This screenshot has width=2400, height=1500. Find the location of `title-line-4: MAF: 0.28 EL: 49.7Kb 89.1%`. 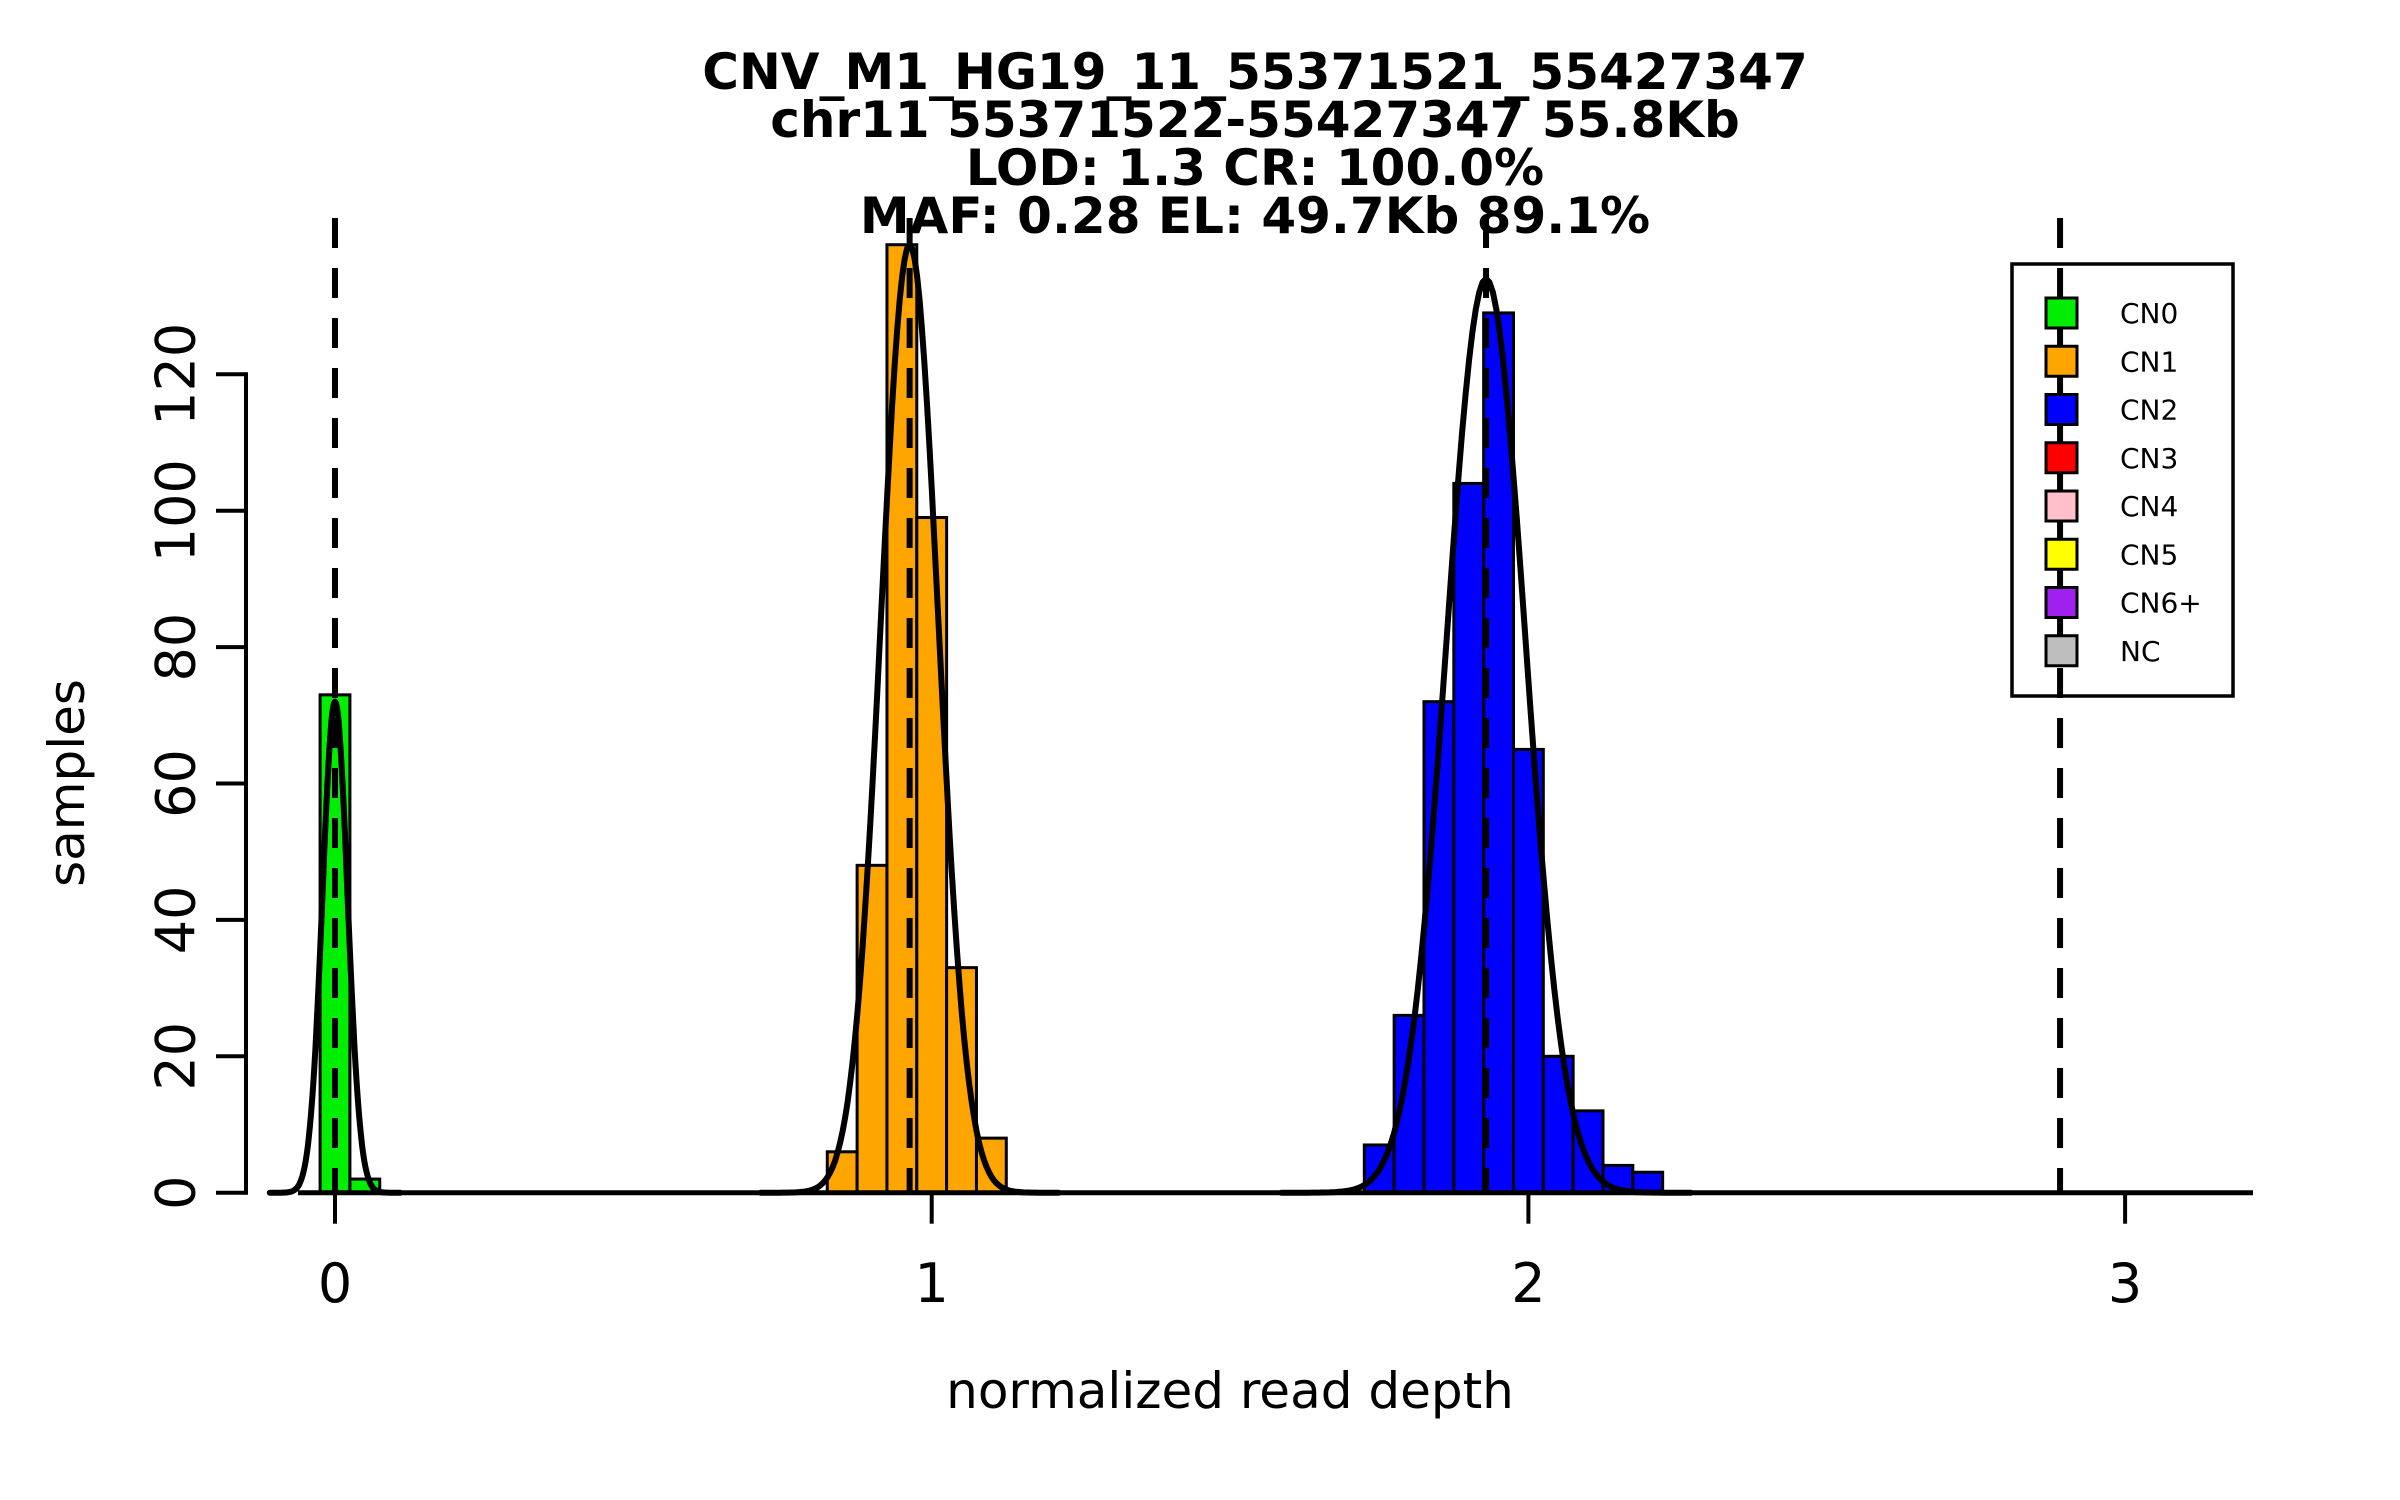

title-line-4: MAF: 0.28 EL: 49.7Kb 89.1% is located at coordinates (1255, 216).